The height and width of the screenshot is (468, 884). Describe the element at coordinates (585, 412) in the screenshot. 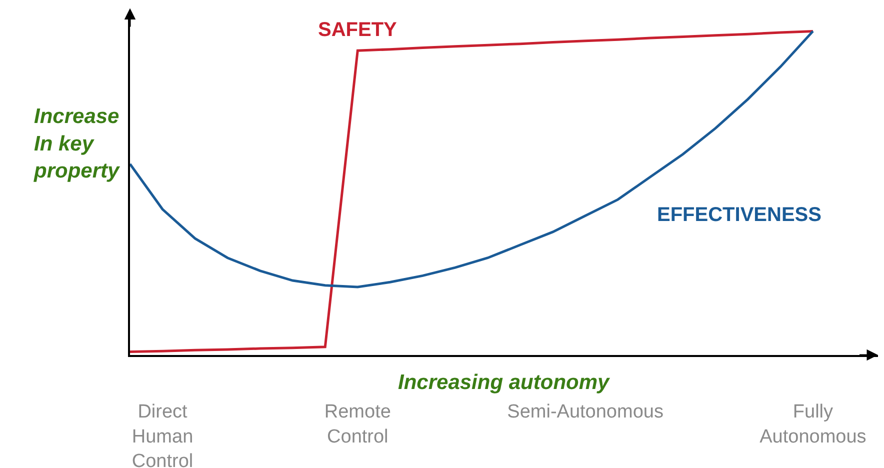

I see `x-tick-label: Semi-Autonomous` at that location.